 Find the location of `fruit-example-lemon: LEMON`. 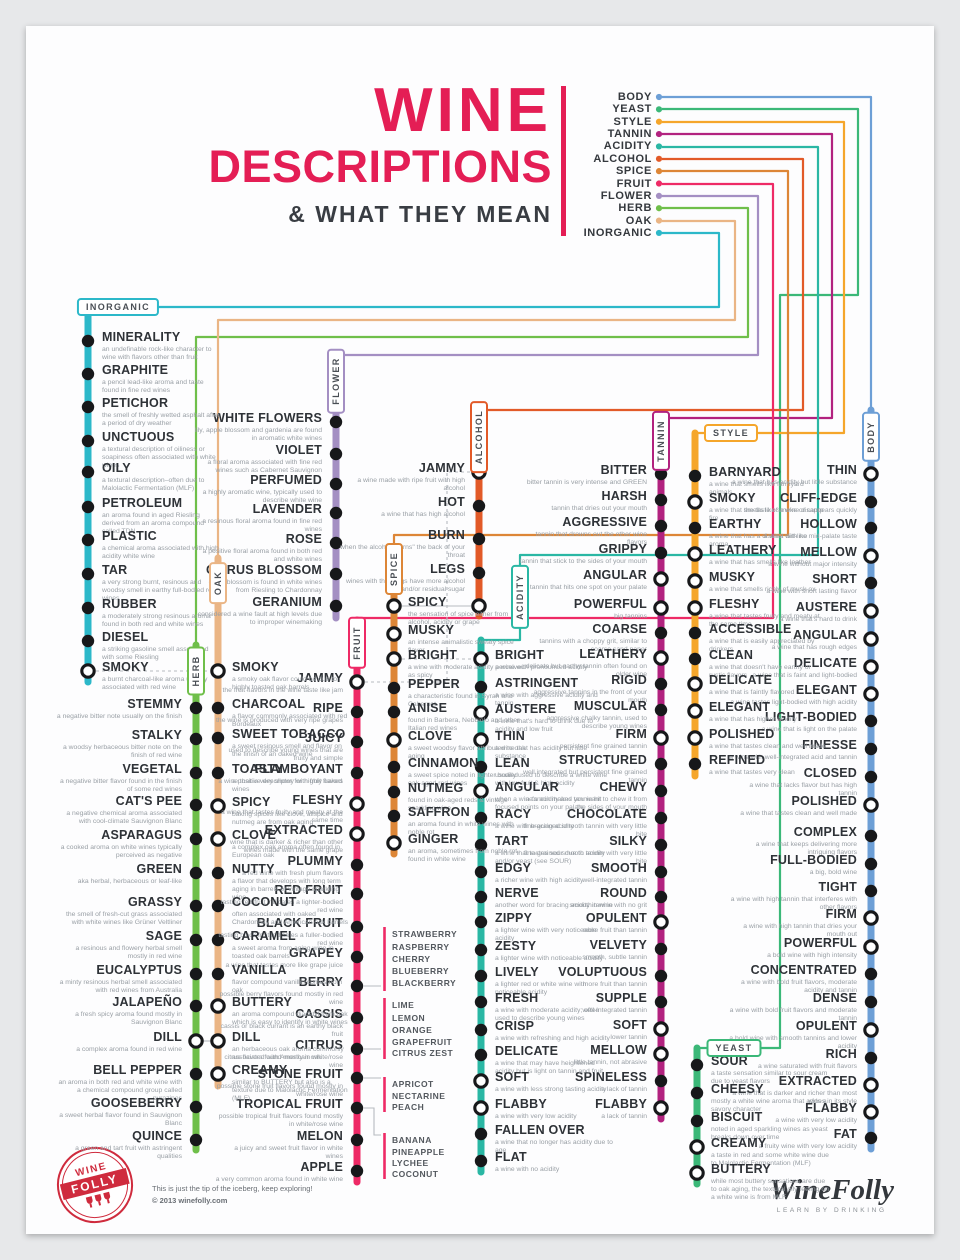

fruit-example-lemon: LEMON is located at coordinates (409, 1018).